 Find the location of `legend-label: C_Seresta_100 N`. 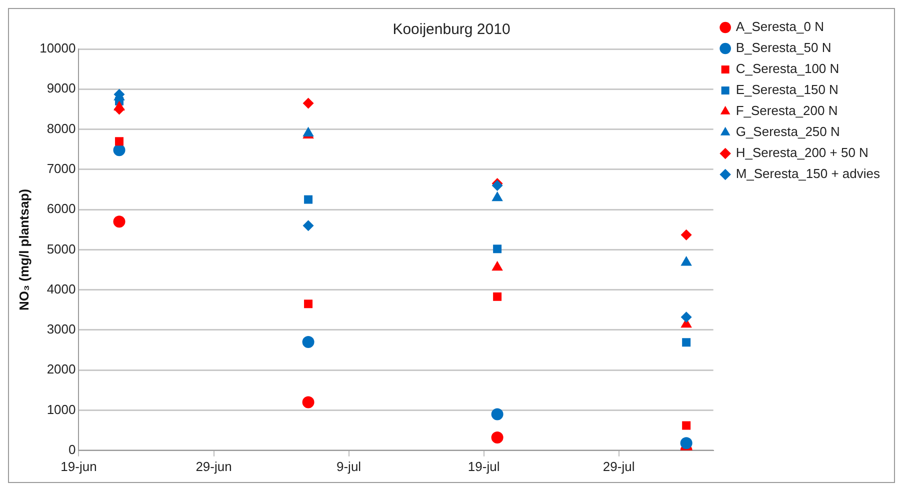

legend-label: C_Seresta_100 N is located at coordinates (788, 68).